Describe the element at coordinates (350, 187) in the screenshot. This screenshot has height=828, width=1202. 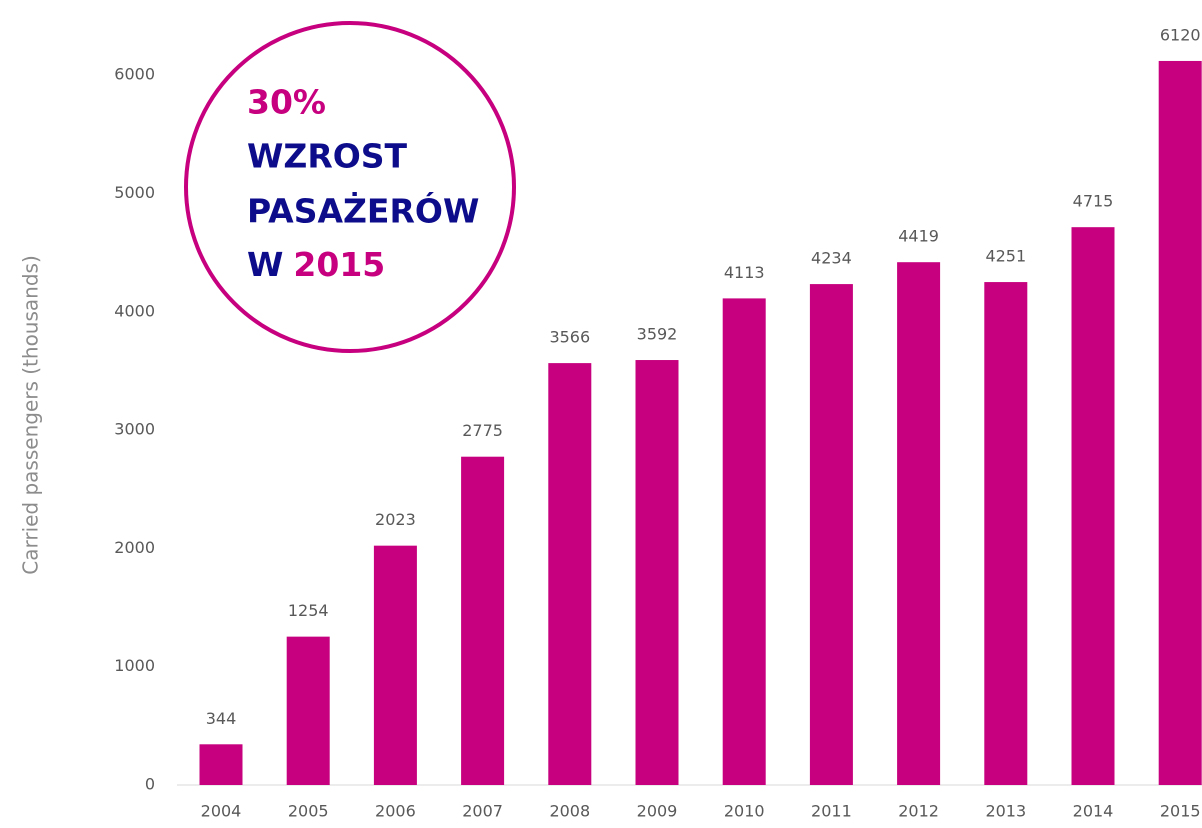
I see `annotation-circle` at that location.